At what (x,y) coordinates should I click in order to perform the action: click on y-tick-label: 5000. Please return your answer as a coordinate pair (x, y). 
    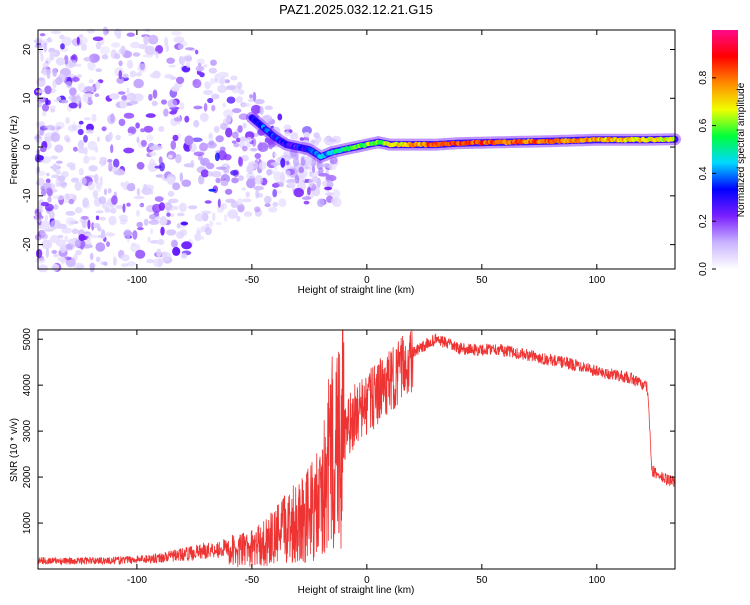
    Looking at the image, I should click on (27, 339).